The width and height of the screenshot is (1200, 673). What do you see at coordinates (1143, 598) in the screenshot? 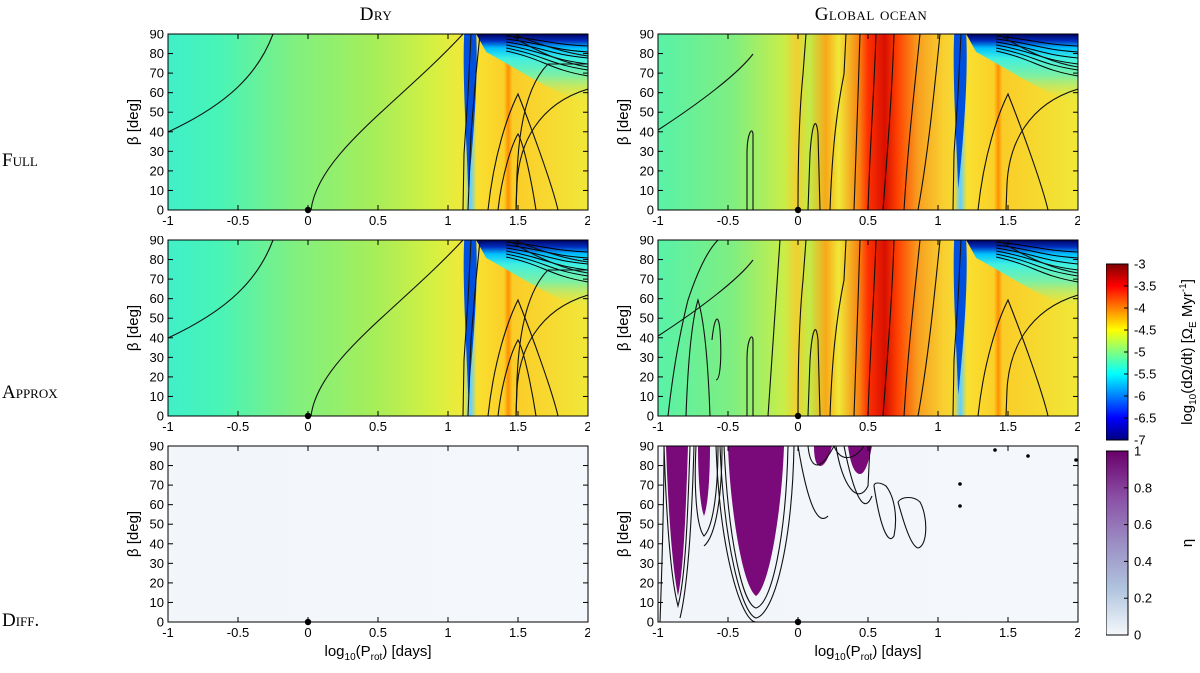
I see `colorbar-tick-label: 0.2` at bounding box center [1143, 598].